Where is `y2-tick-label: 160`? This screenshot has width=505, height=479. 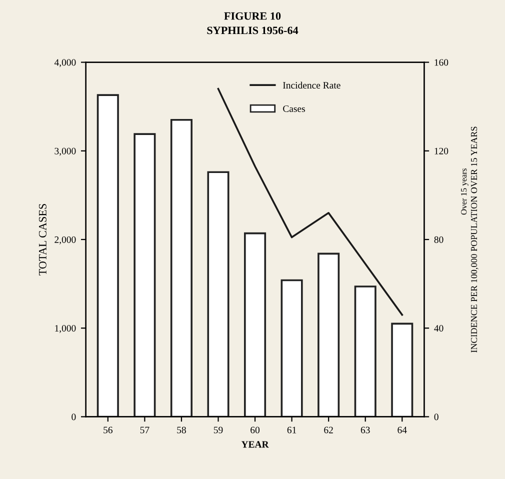 y2-tick-label: 160 is located at coordinates (441, 62).